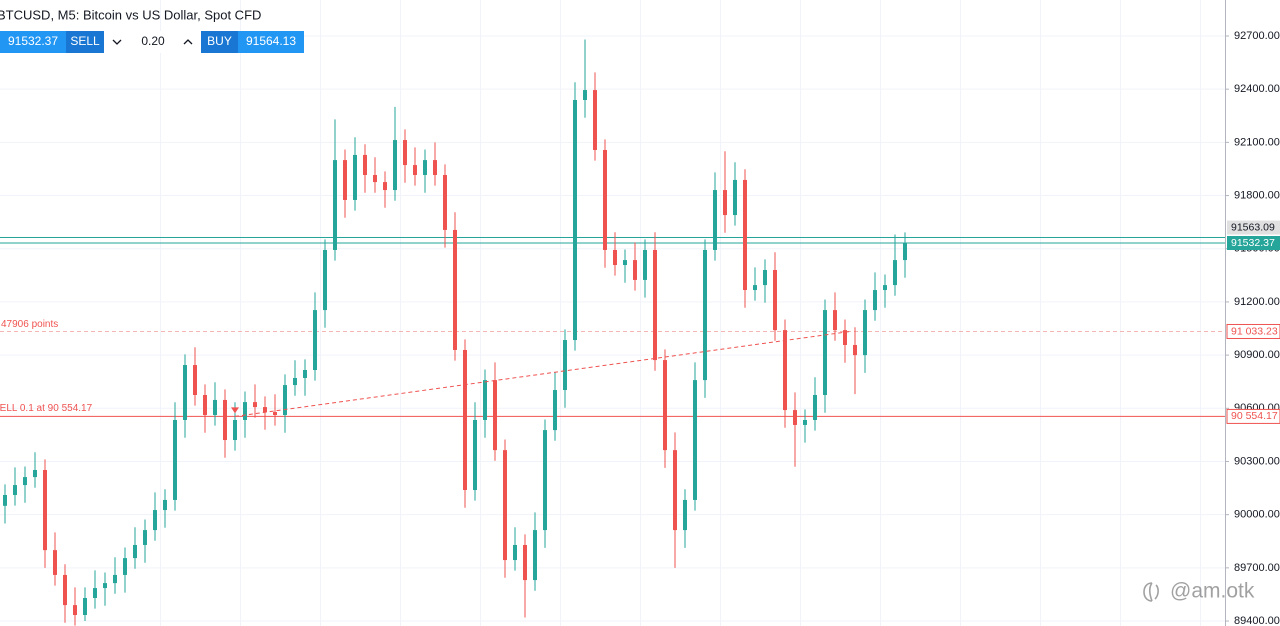 This screenshot has height=626, width=1280. I want to click on points-annotation: 47906 points, so click(29, 324).